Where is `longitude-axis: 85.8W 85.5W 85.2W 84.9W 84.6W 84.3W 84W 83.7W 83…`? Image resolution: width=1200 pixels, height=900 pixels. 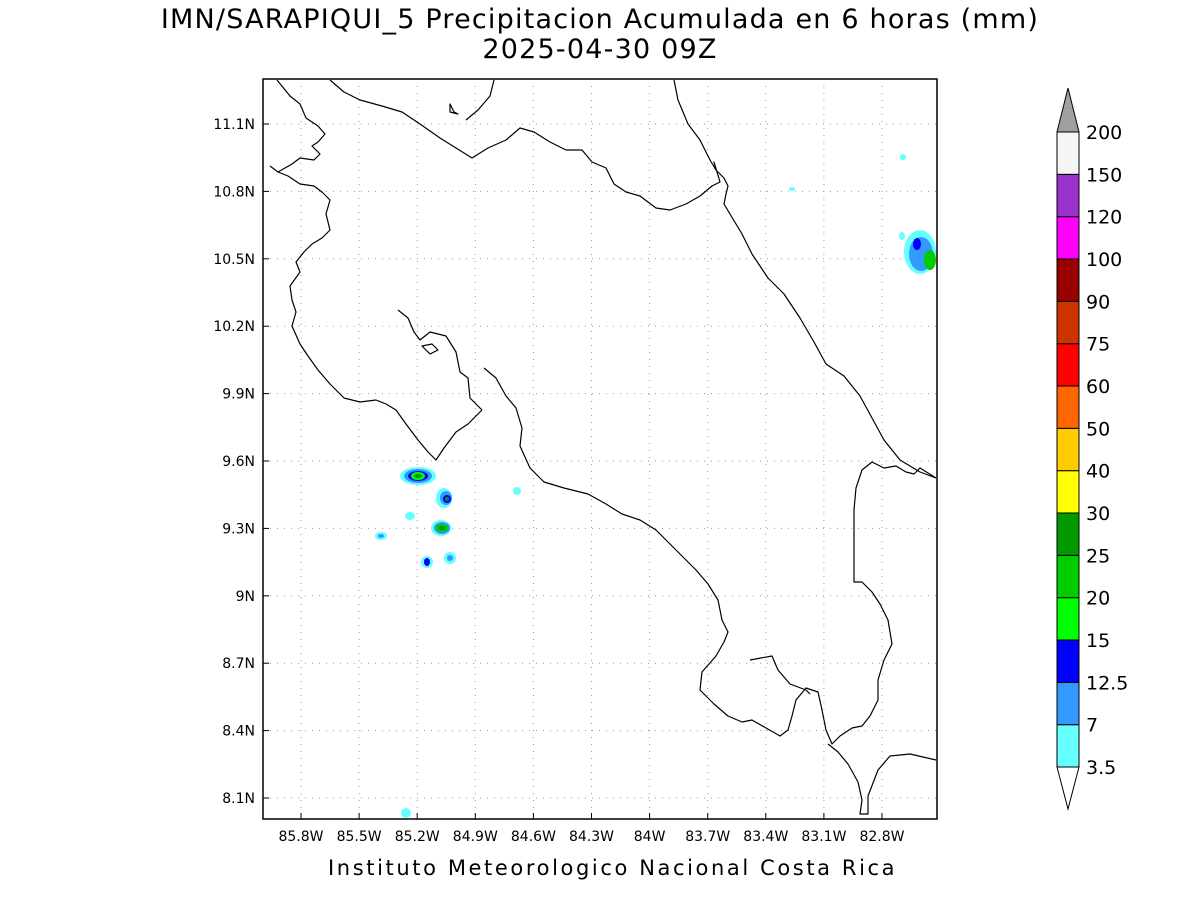 longitude-axis: 85.8W 85.5W 85.2W 84.9W 84.6W 84.3W 84W 83.7W 83… is located at coordinates (591, 829).